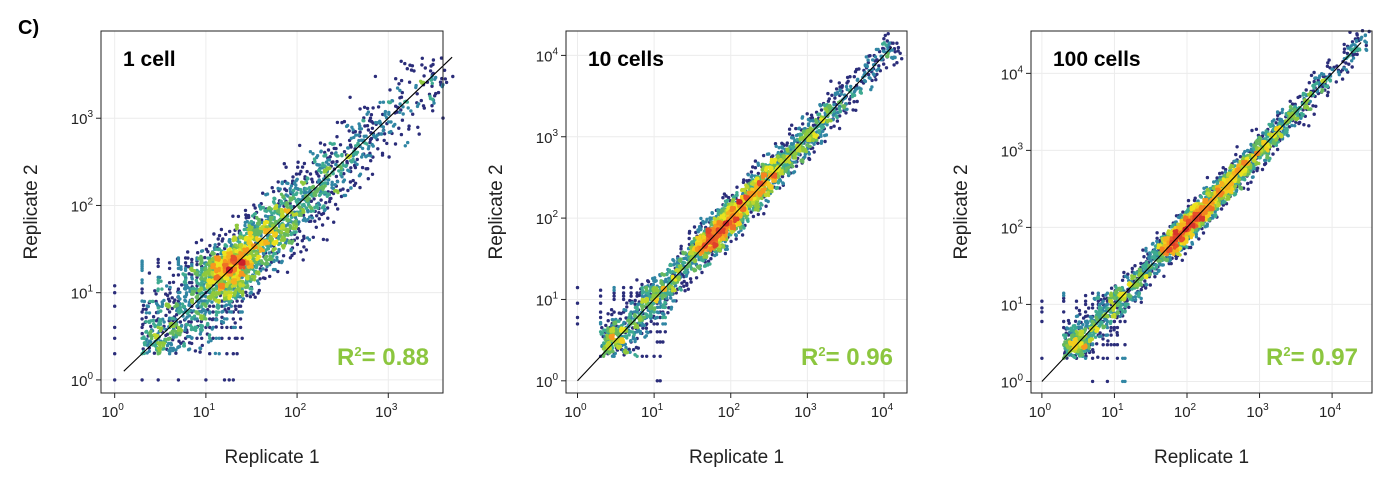 The width and height of the screenshot is (1400, 491). What do you see at coordinates (149, 59) in the screenshot?
I see `panel-title: 1 cell` at bounding box center [149, 59].